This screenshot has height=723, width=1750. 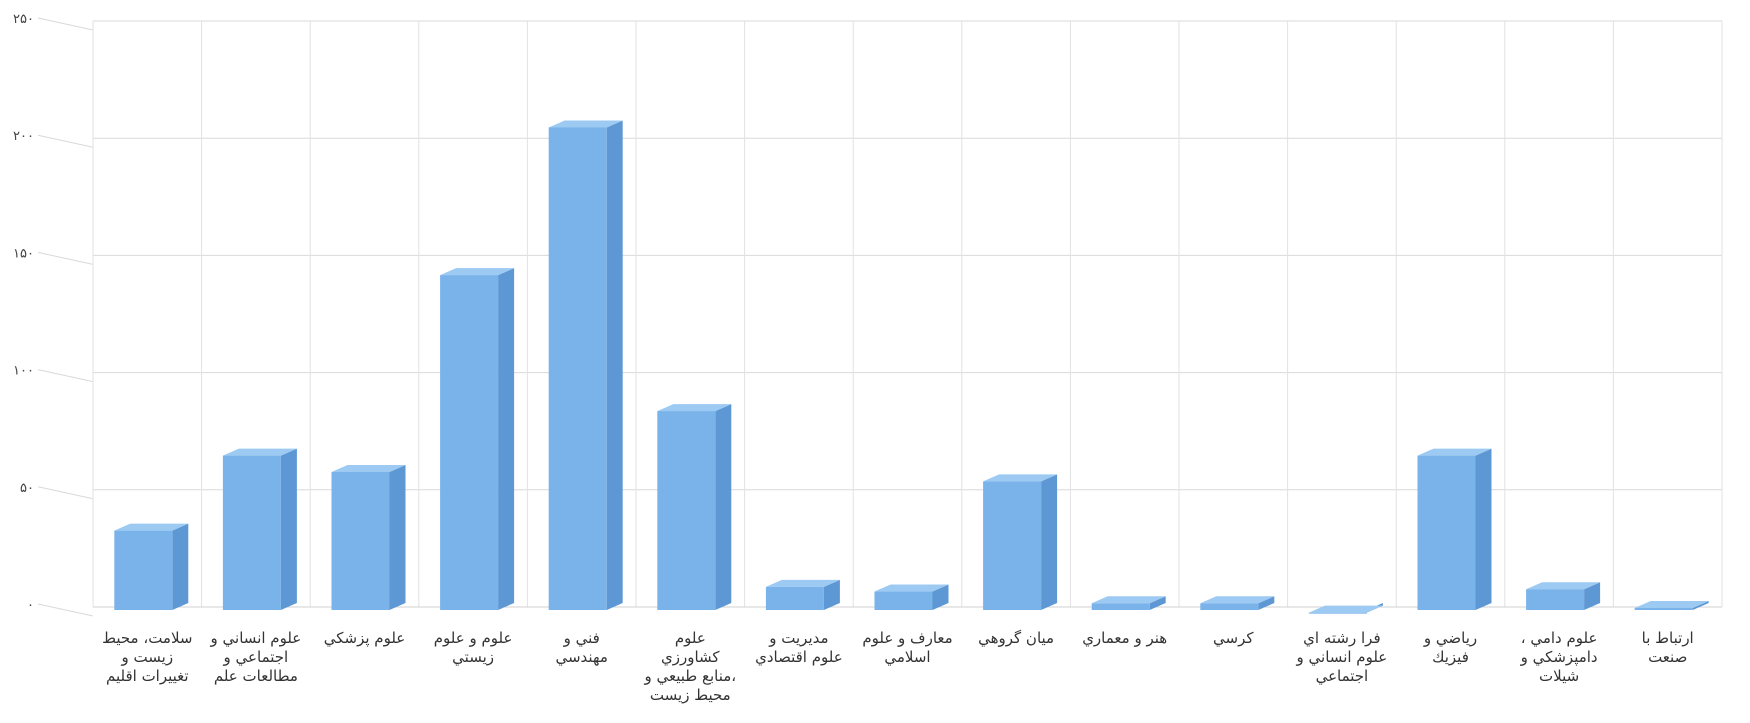 I want to click on x-category-label: كرسي, so click(x=1233, y=638).